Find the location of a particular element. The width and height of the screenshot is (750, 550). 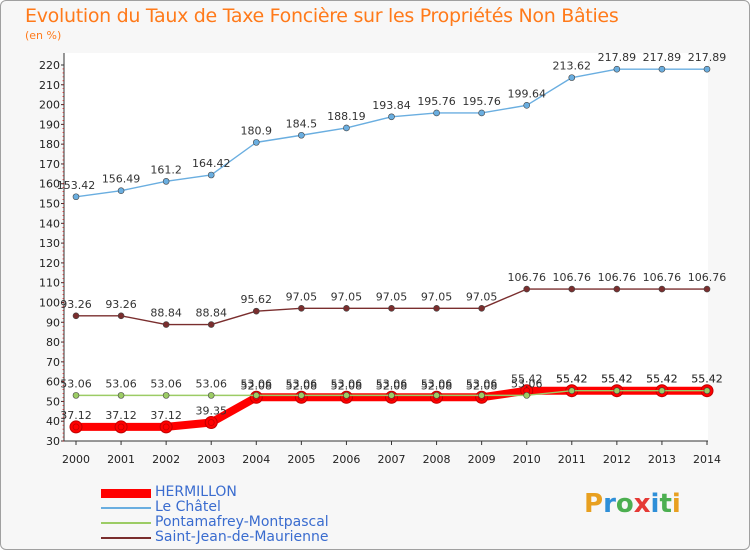

y-tick-label: 60 is located at coordinates (53, 382).